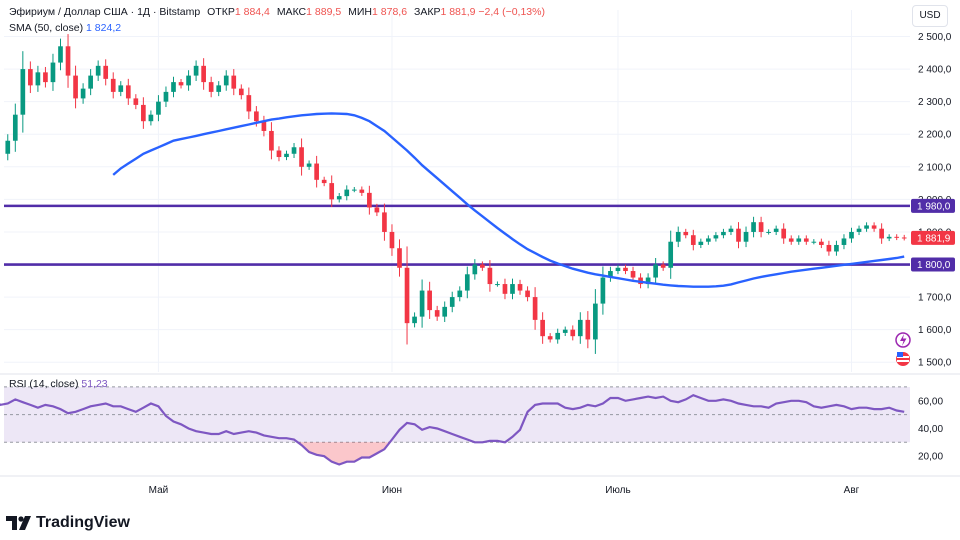  I want to click on price-tick-label: 2 500,0, so click(935, 37).